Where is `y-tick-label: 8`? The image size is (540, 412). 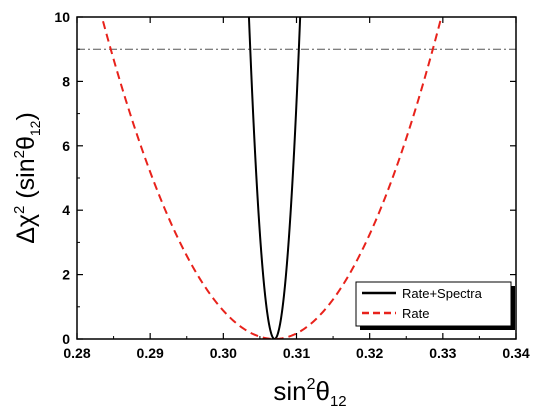 y-tick-label: 8 is located at coordinates (66, 81).